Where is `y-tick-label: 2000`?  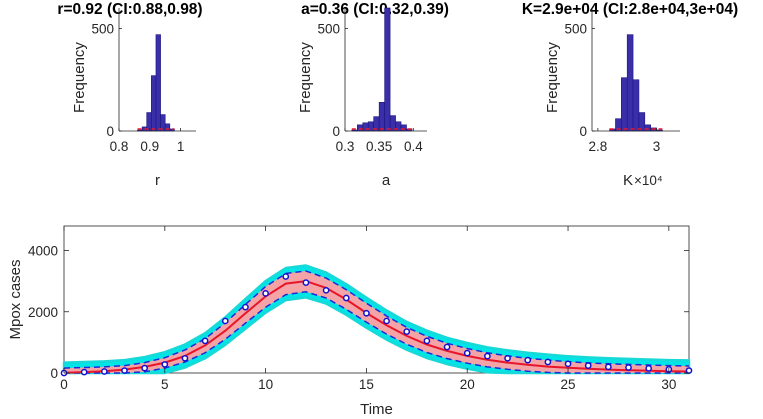 y-tick-label: 2000 is located at coordinates (43, 312).